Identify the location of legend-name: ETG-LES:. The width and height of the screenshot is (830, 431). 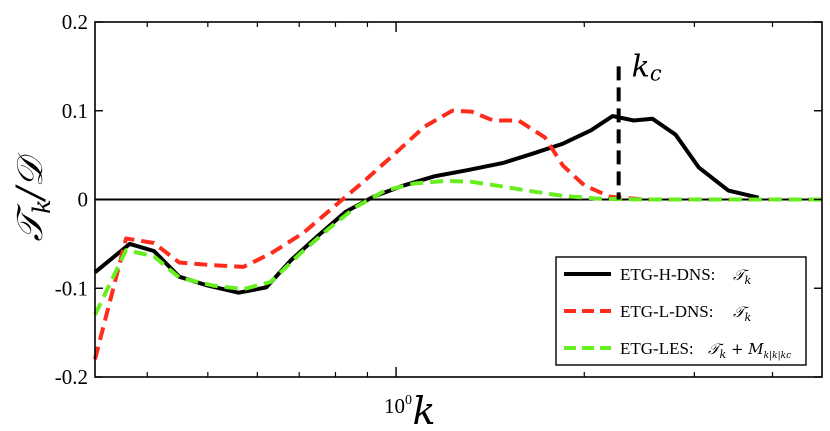
(657, 348).